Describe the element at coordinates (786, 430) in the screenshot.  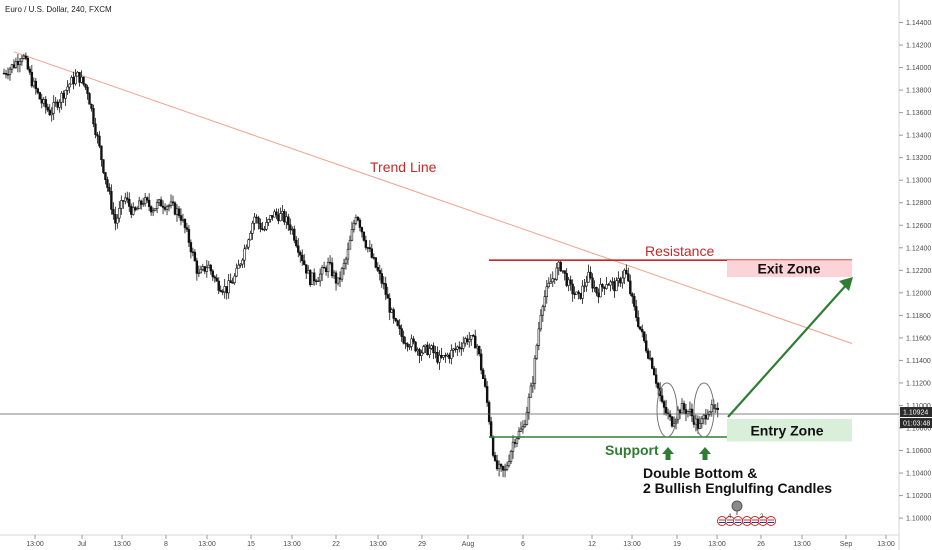
I see `entry-zone-label: Entry Zone` at that location.